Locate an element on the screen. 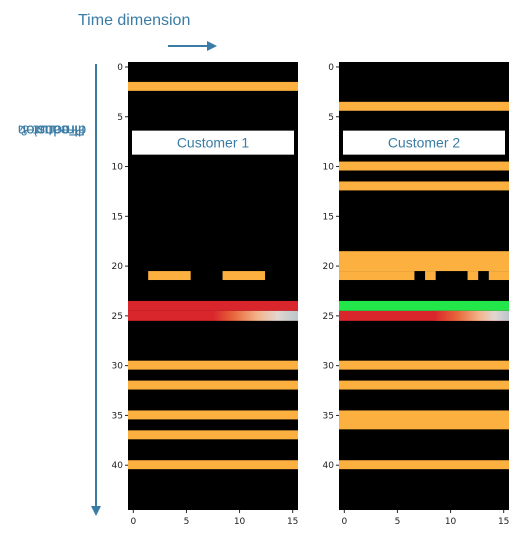 The image size is (532, 544). time-dimension-label: Time dimension is located at coordinates (134, 20).